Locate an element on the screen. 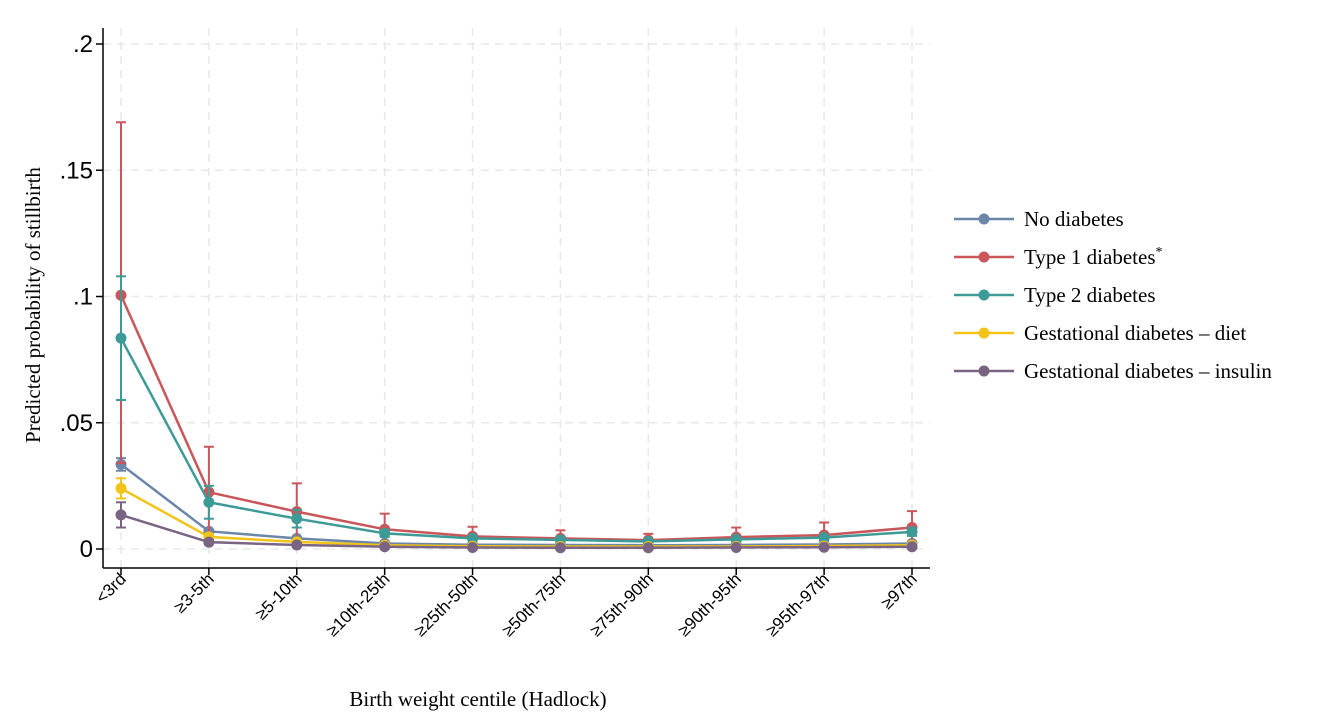  legend-label: Gestational diabetes – diet is located at coordinates (1135, 333).